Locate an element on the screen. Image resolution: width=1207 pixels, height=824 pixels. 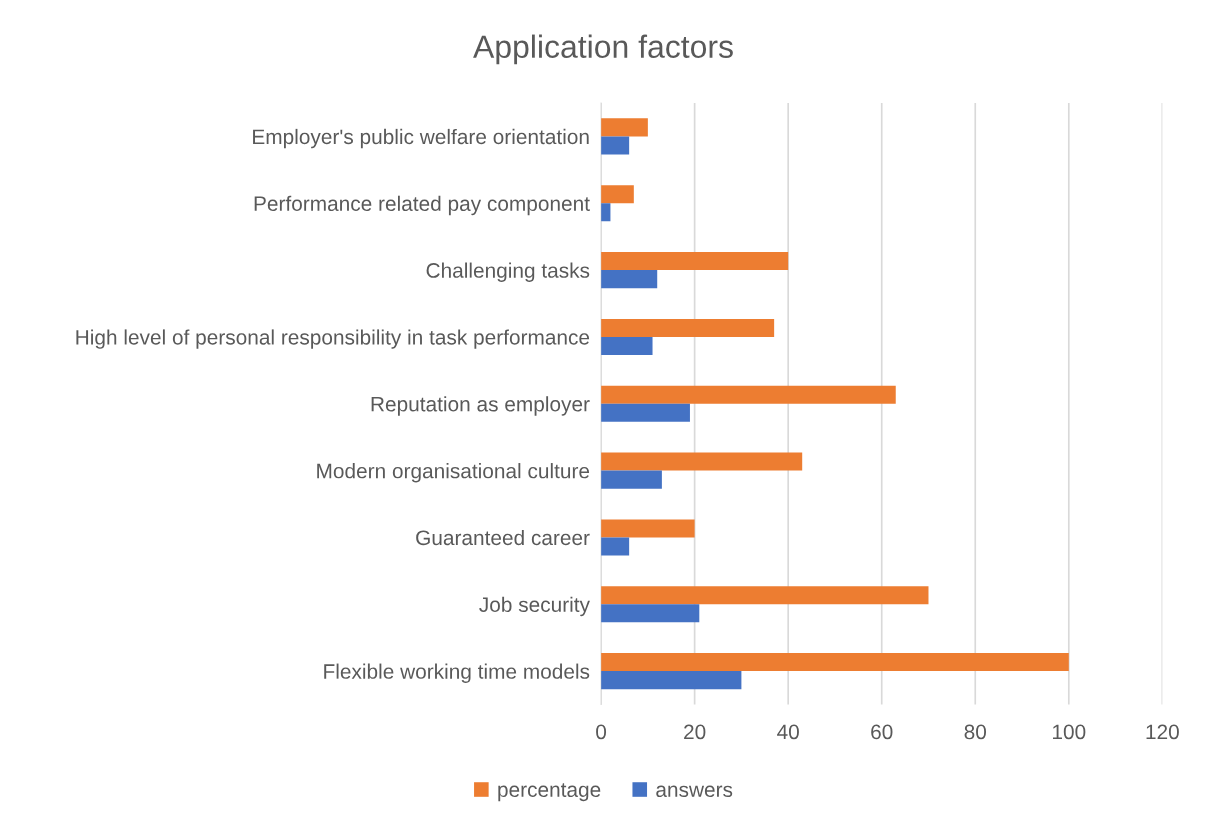
y-tick-label: Performance related pay component is located at coordinates (422, 205).